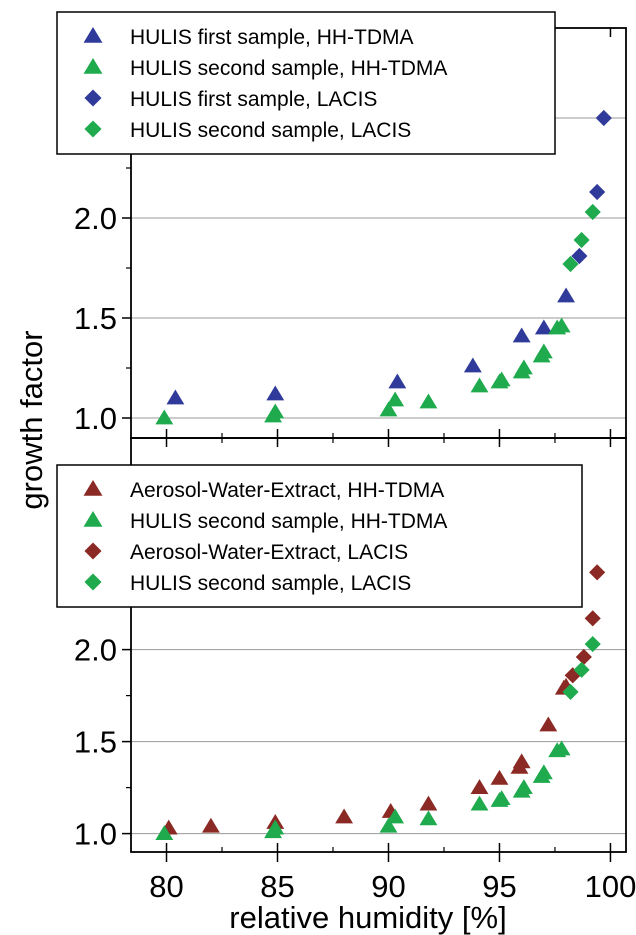 The height and width of the screenshot is (935, 636). I want to click on x-tick-label: 80, so click(166, 886).